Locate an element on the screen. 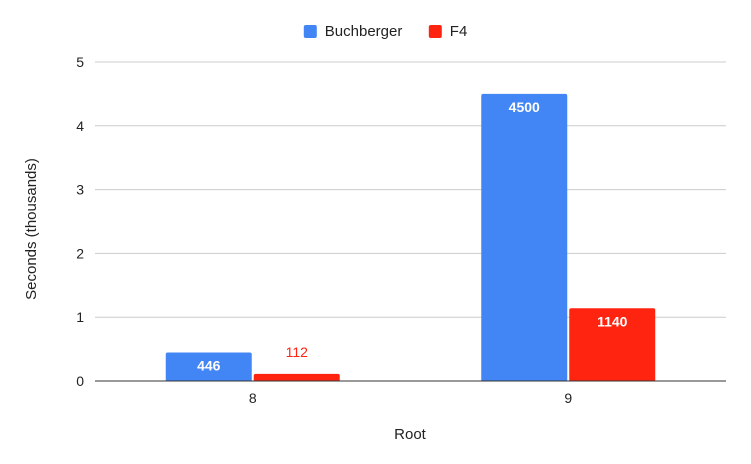  legend-swatch-f4 is located at coordinates (435, 31).